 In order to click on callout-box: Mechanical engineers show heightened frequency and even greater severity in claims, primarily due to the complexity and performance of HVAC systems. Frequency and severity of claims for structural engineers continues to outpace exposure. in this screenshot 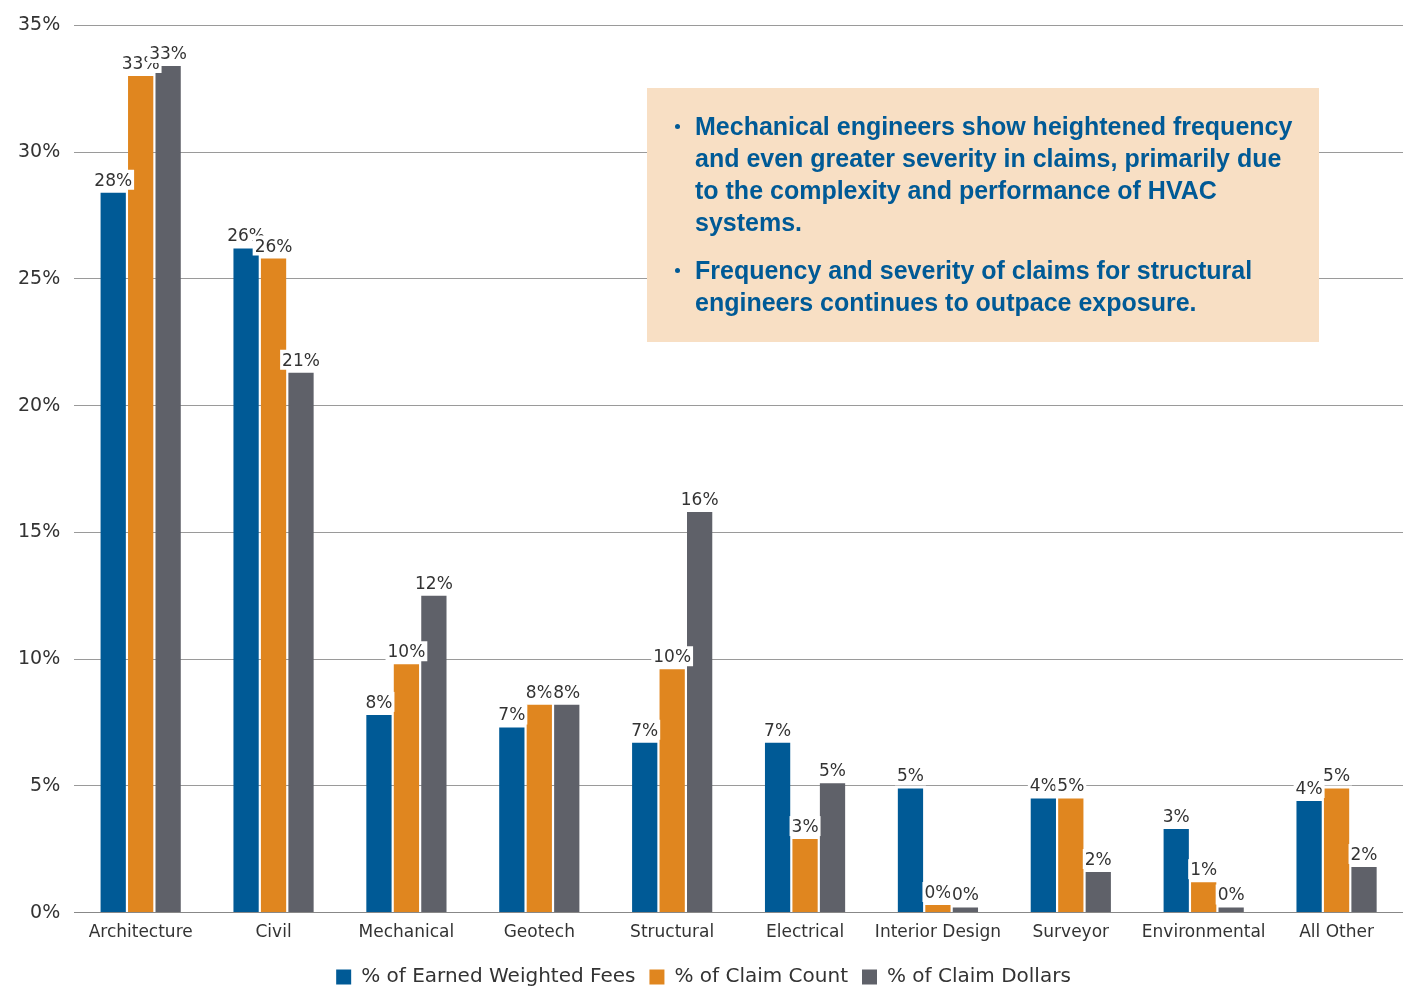, I will do `click(983, 215)`.